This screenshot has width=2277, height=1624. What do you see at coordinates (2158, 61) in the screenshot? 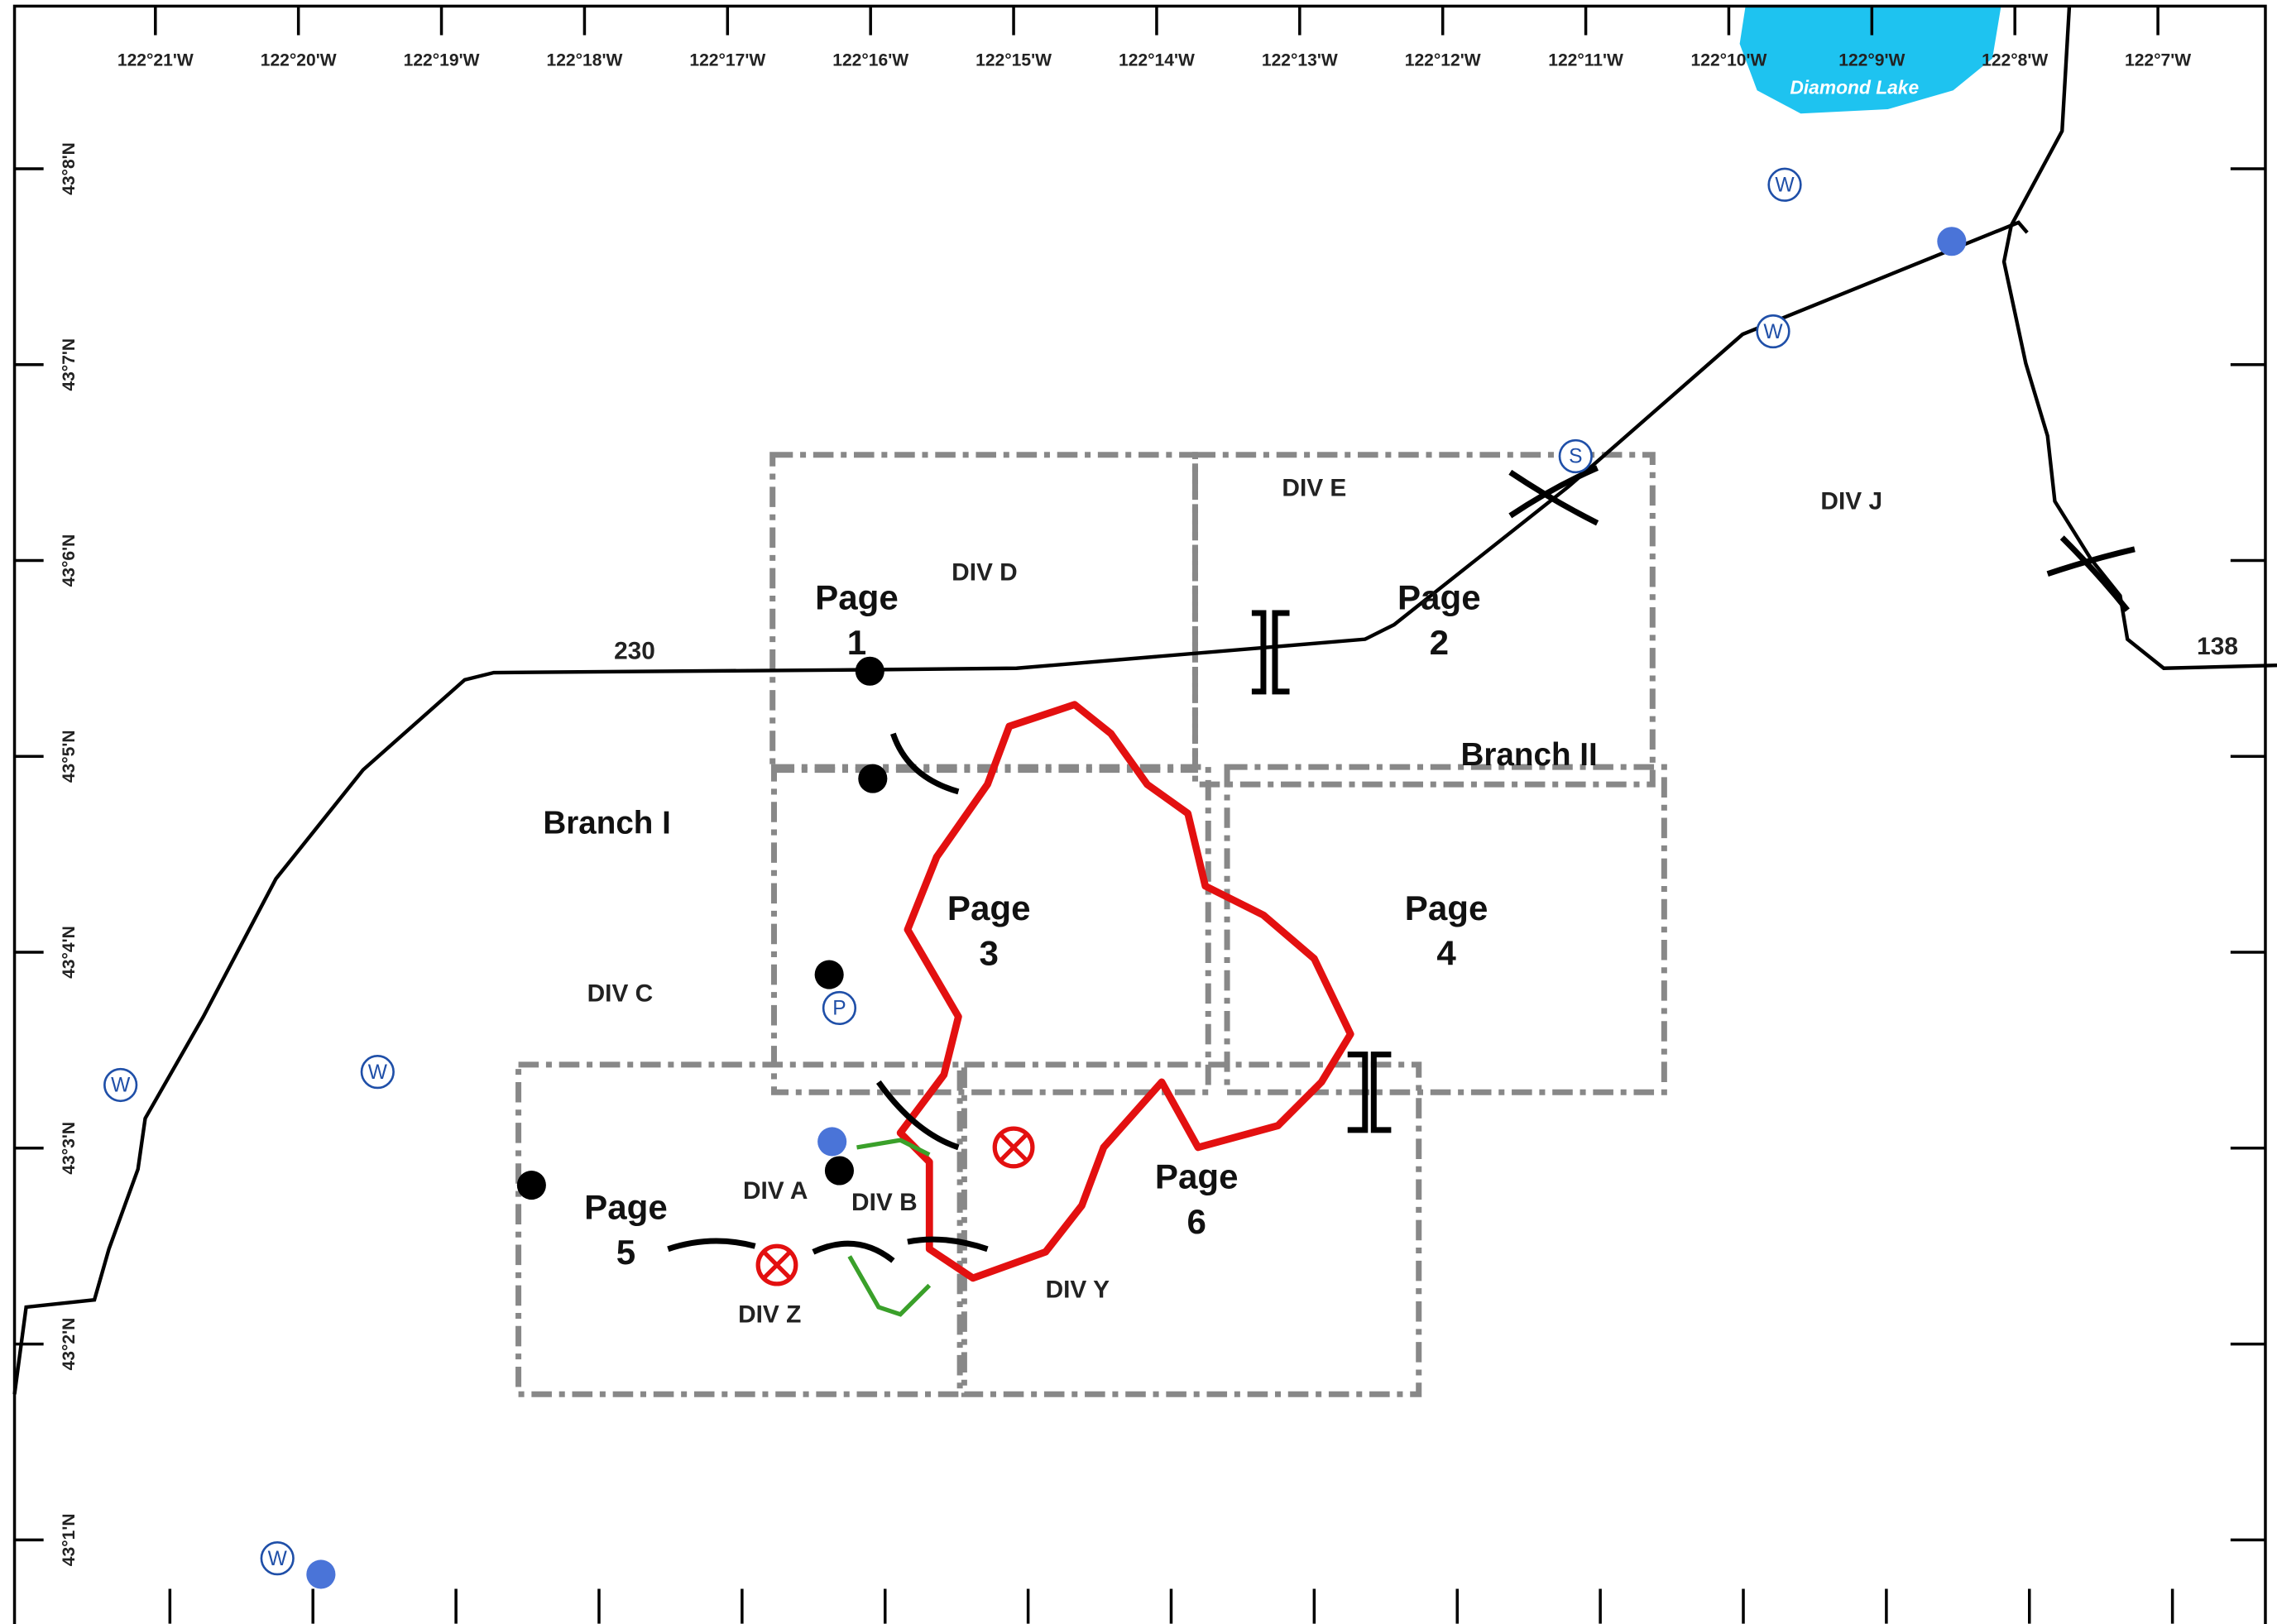
I see `lon-label: 122°7'W` at bounding box center [2158, 61].